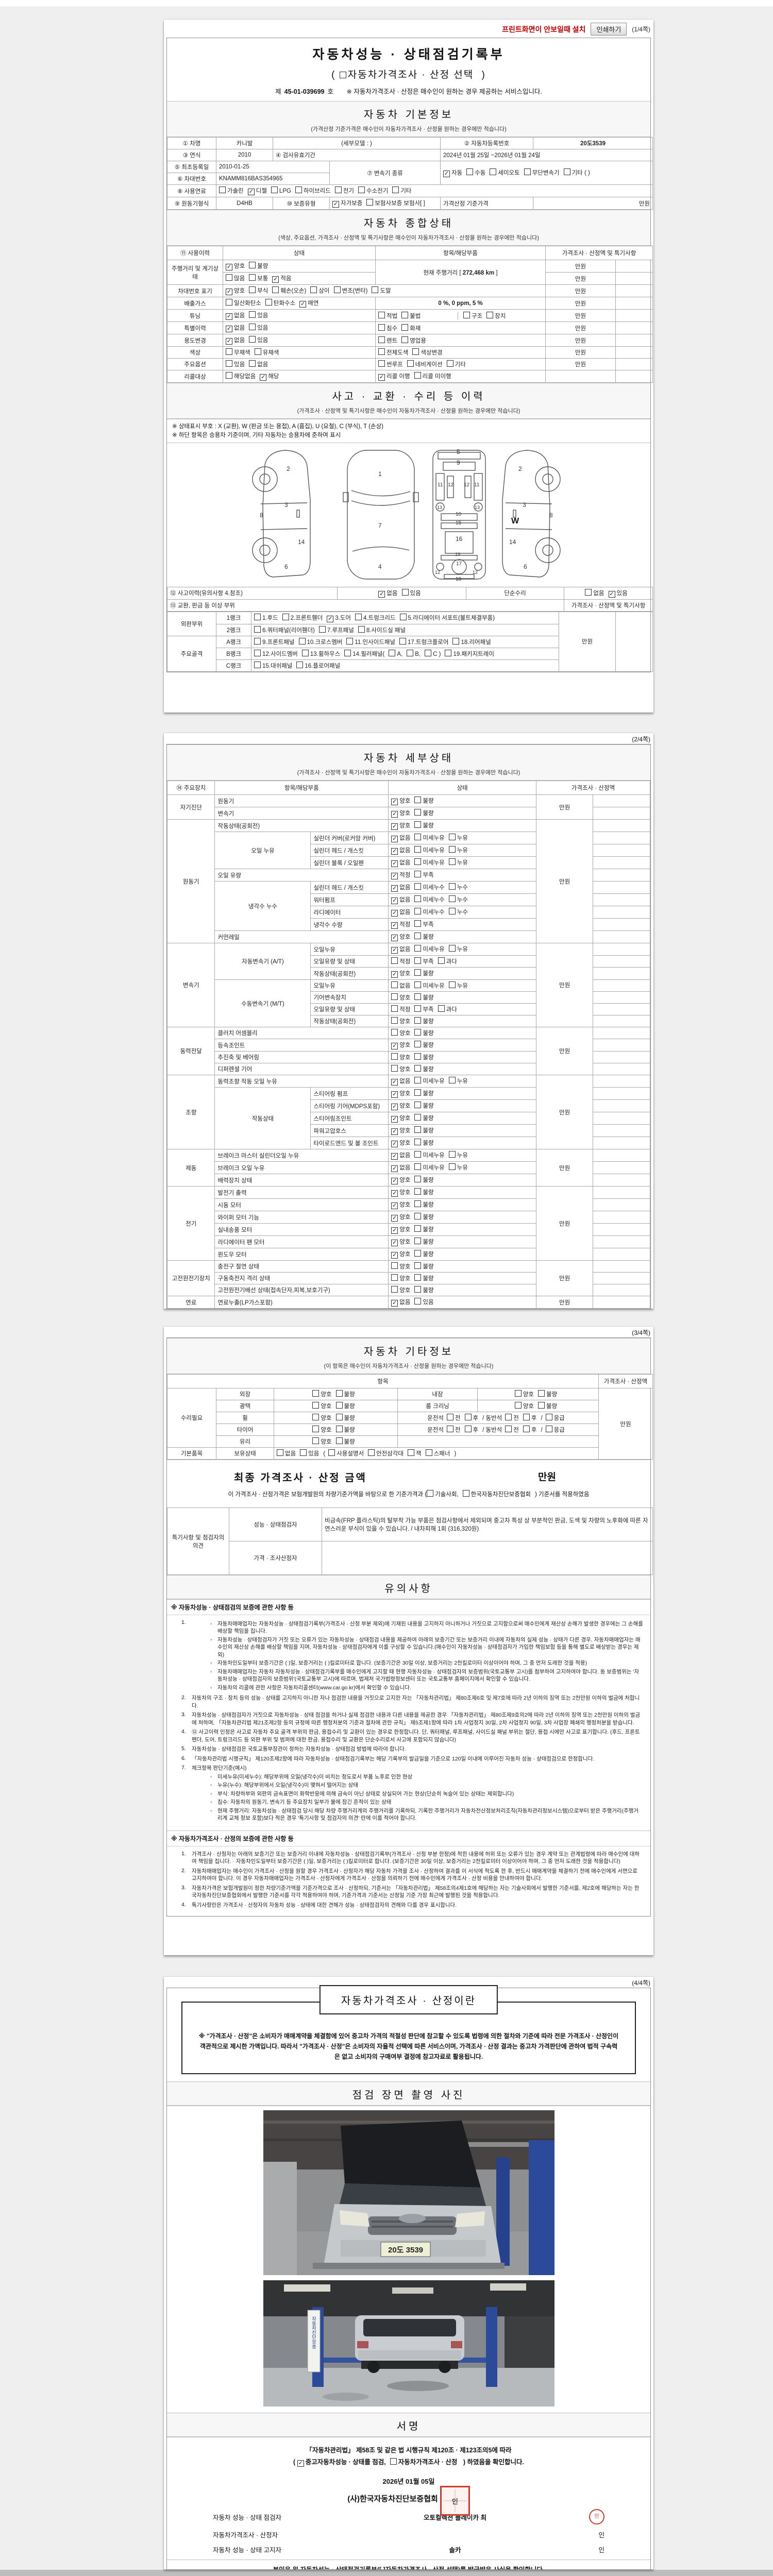 Image resolution: width=773 pixels, height=2576 pixels. I want to click on checkbox-option: 미세누수, so click(429, 887).